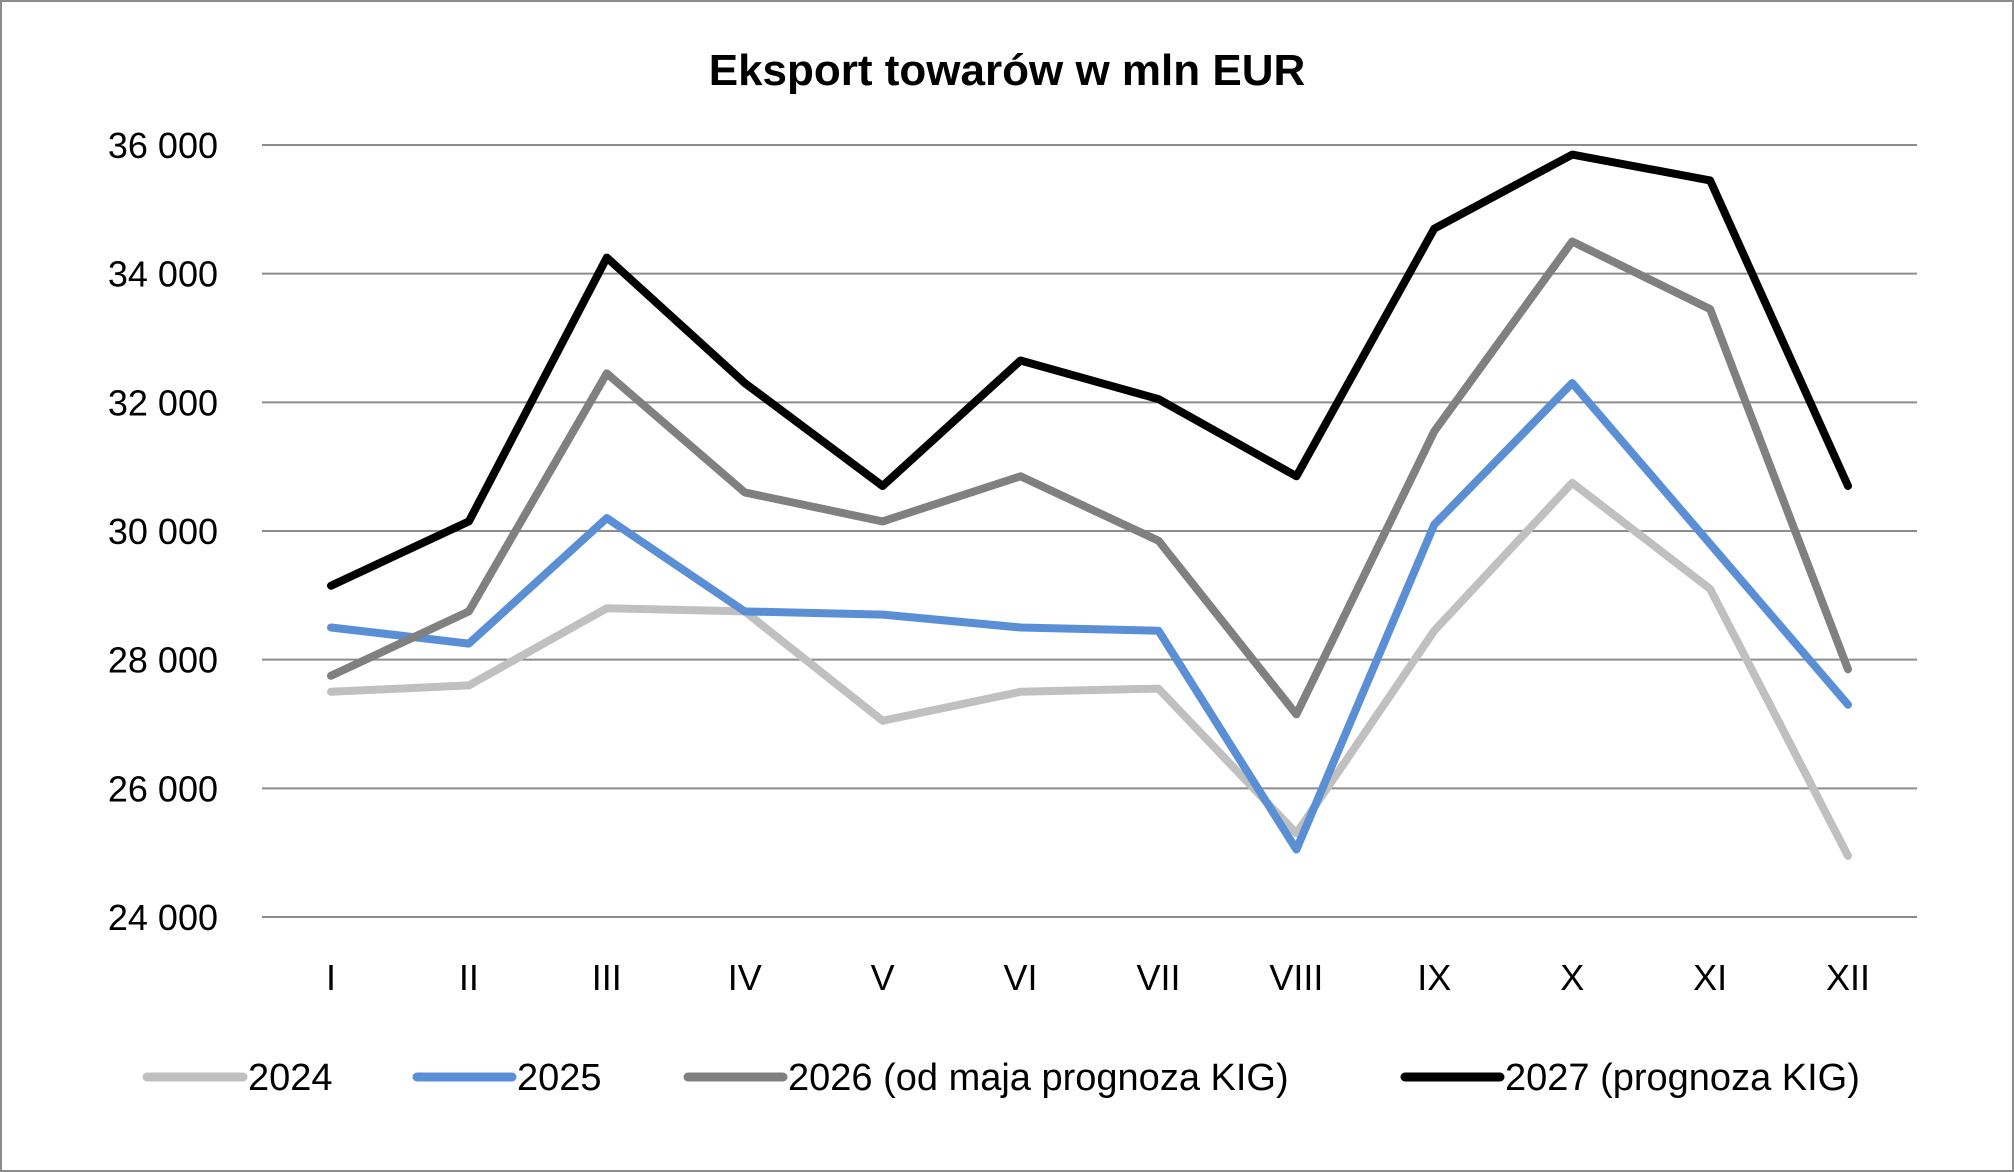  Describe the element at coordinates (607, 977) in the screenshot. I see `x-tick-label: III` at that location.